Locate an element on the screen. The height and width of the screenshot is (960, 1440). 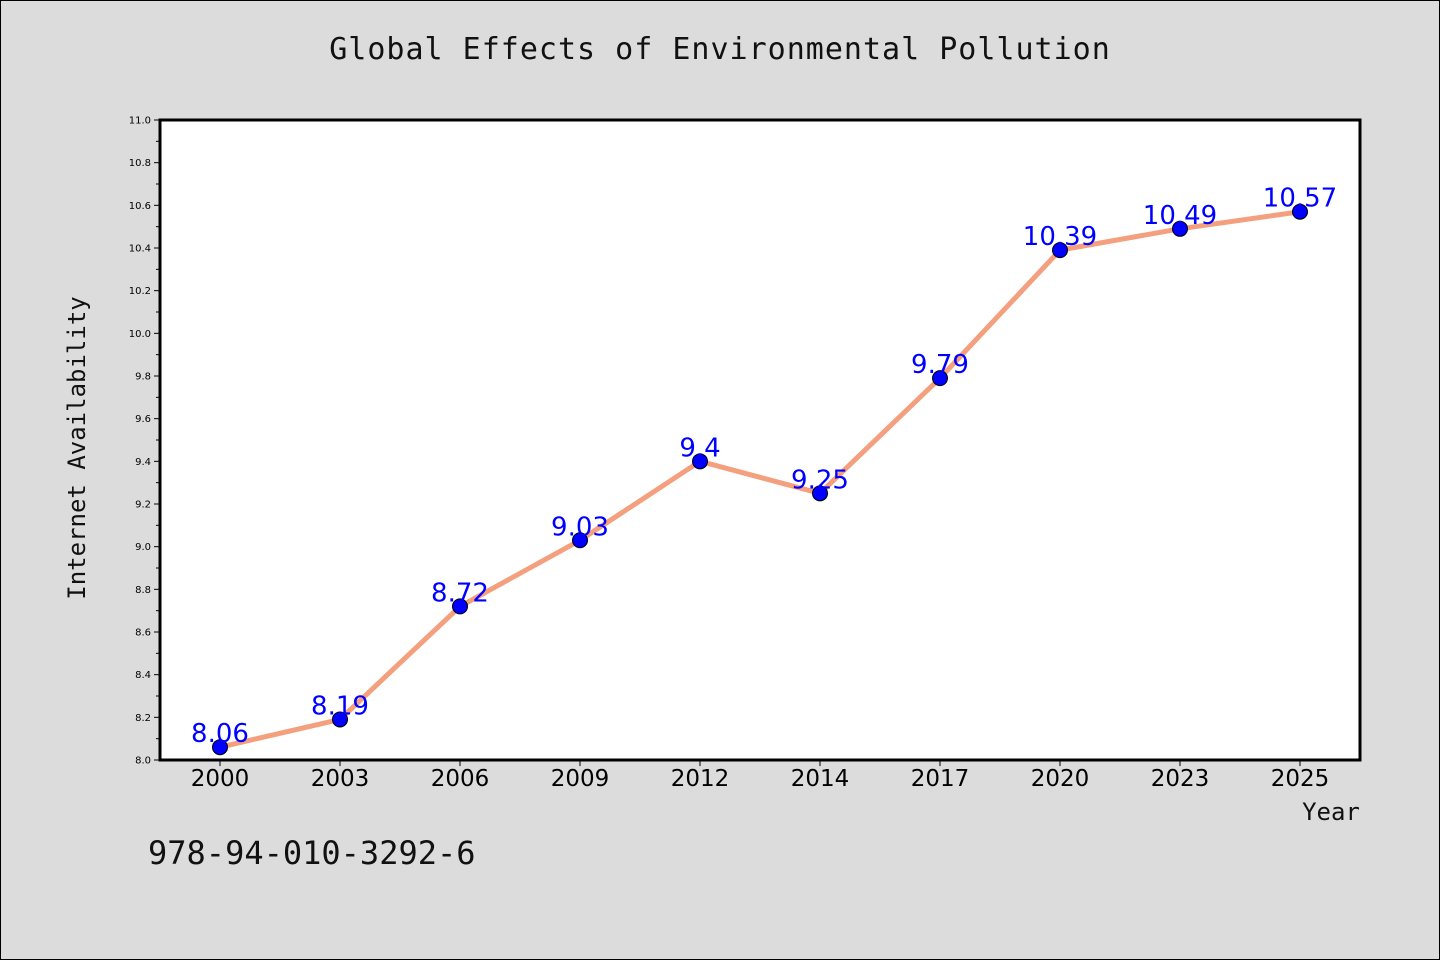
x-axis-label: Year is located at coordinates (1331, 812).